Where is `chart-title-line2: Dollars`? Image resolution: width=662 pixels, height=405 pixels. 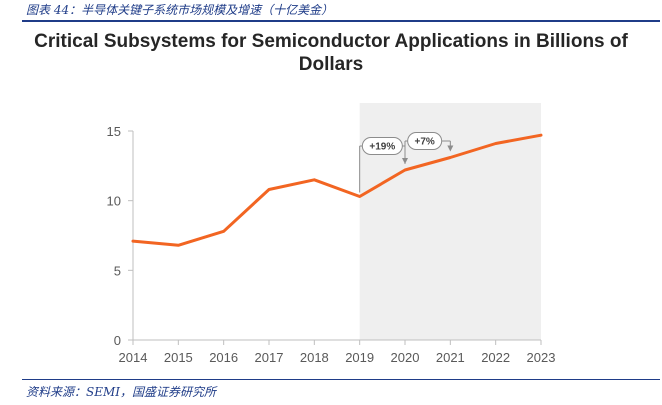 chart-title-line2: Dollars is located at coordinates (331, 64).